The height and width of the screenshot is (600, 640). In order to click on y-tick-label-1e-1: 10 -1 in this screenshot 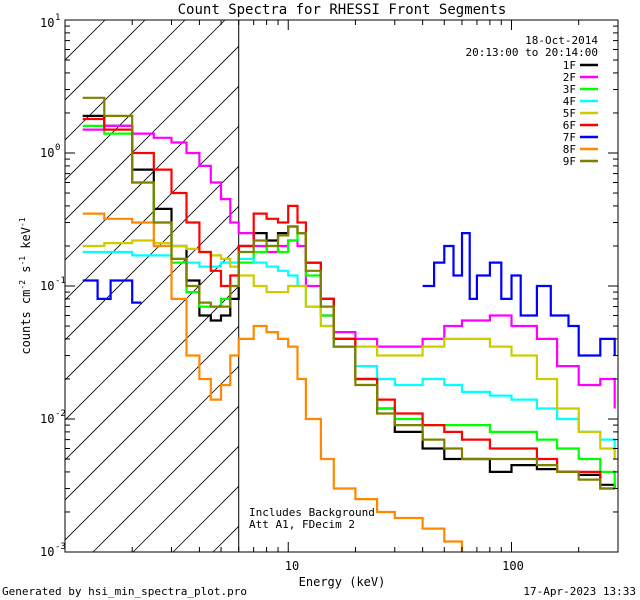, I will do `click(53, 284)`.